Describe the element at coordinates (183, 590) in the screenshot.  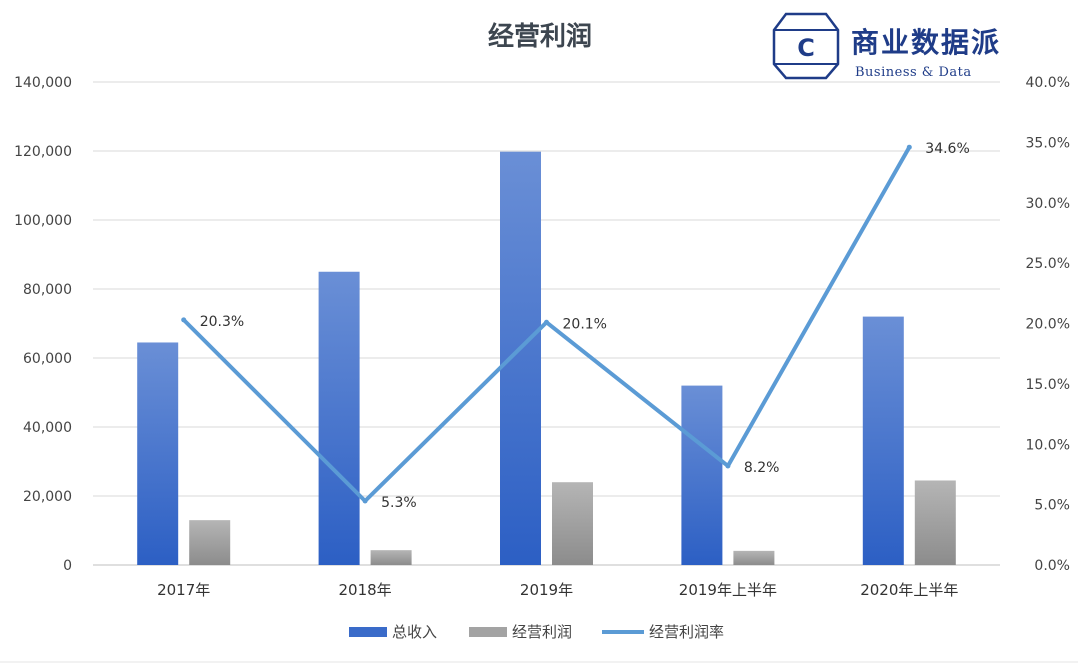
I see `category-label: 2017年` at that location.